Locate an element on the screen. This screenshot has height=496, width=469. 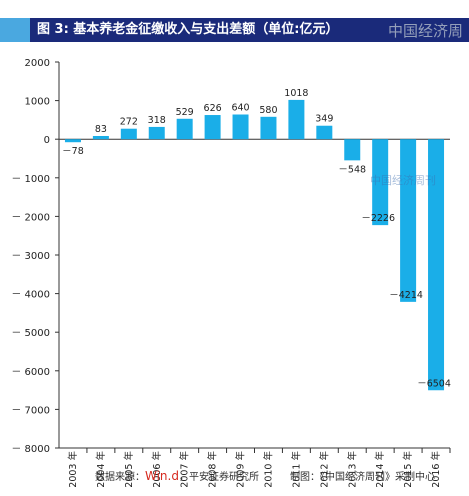
source-suffix: ，平安证券研究所 is located at coordinates (218, 477).